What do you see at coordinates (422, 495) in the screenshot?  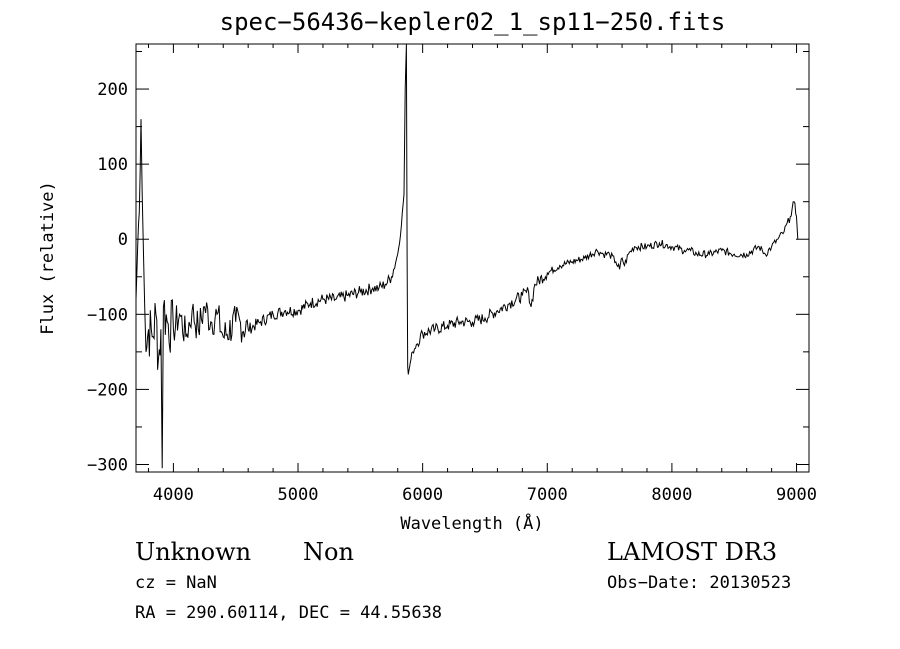 I see `x-tick-label: 6000` at bounding box center [422, 495].